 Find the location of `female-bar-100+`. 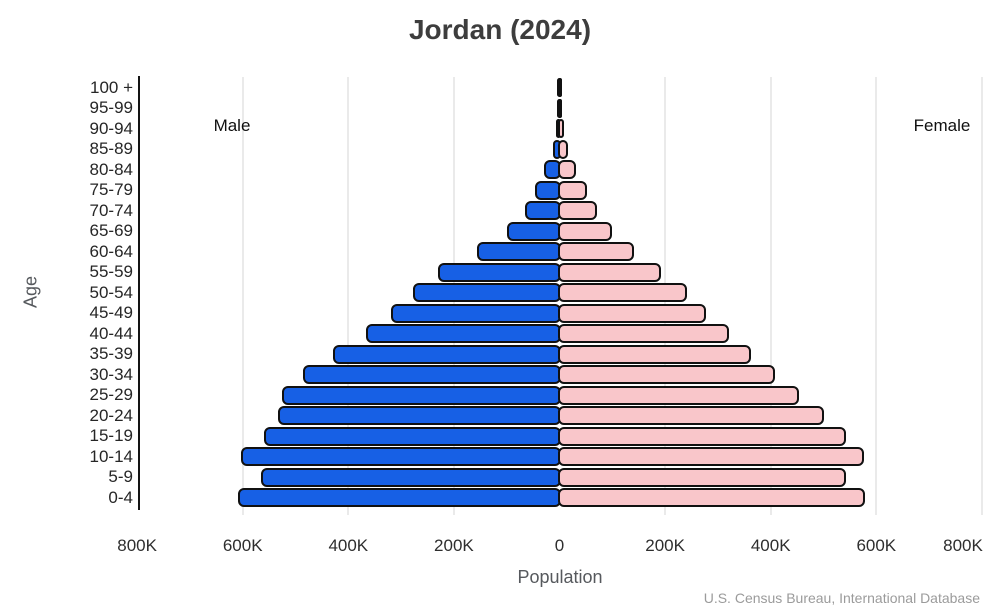

female-bar-100+ is located at coordinates (559, 87).